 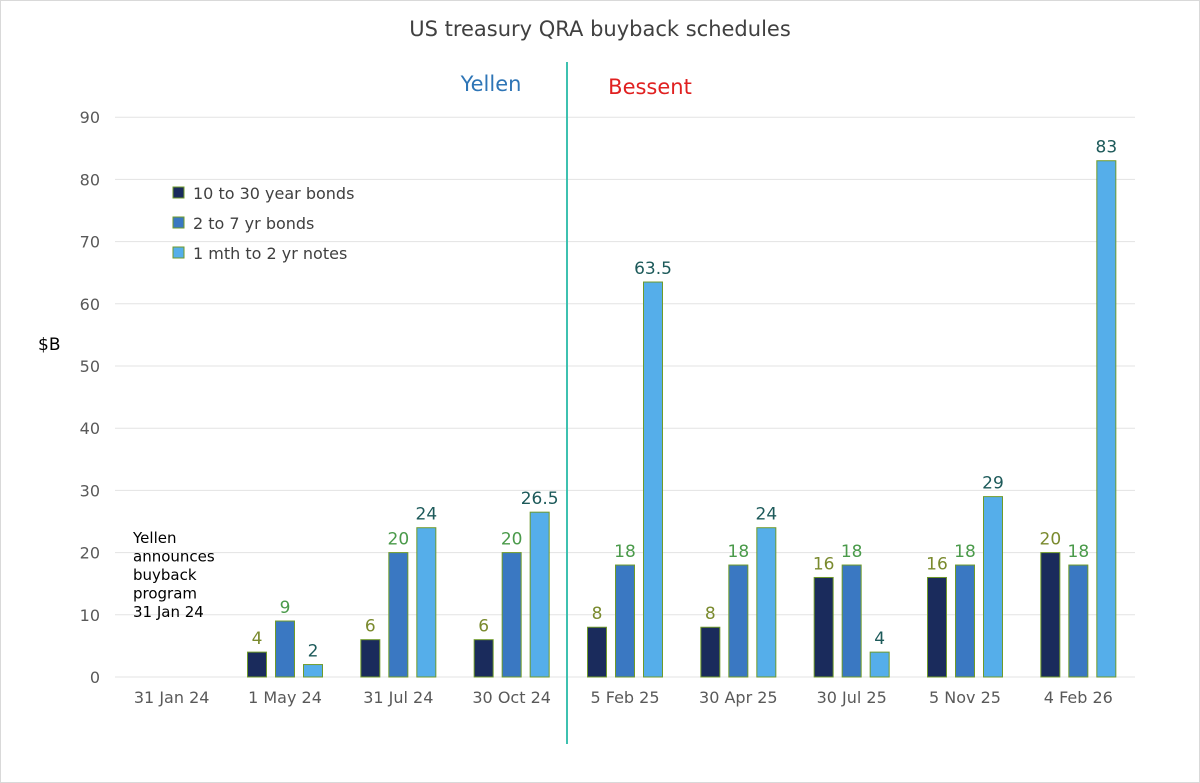 What do you see at coordinates (90, 242) in the screenshot?
I see `y-tick-label: 70` at bounding box center [90, 242].